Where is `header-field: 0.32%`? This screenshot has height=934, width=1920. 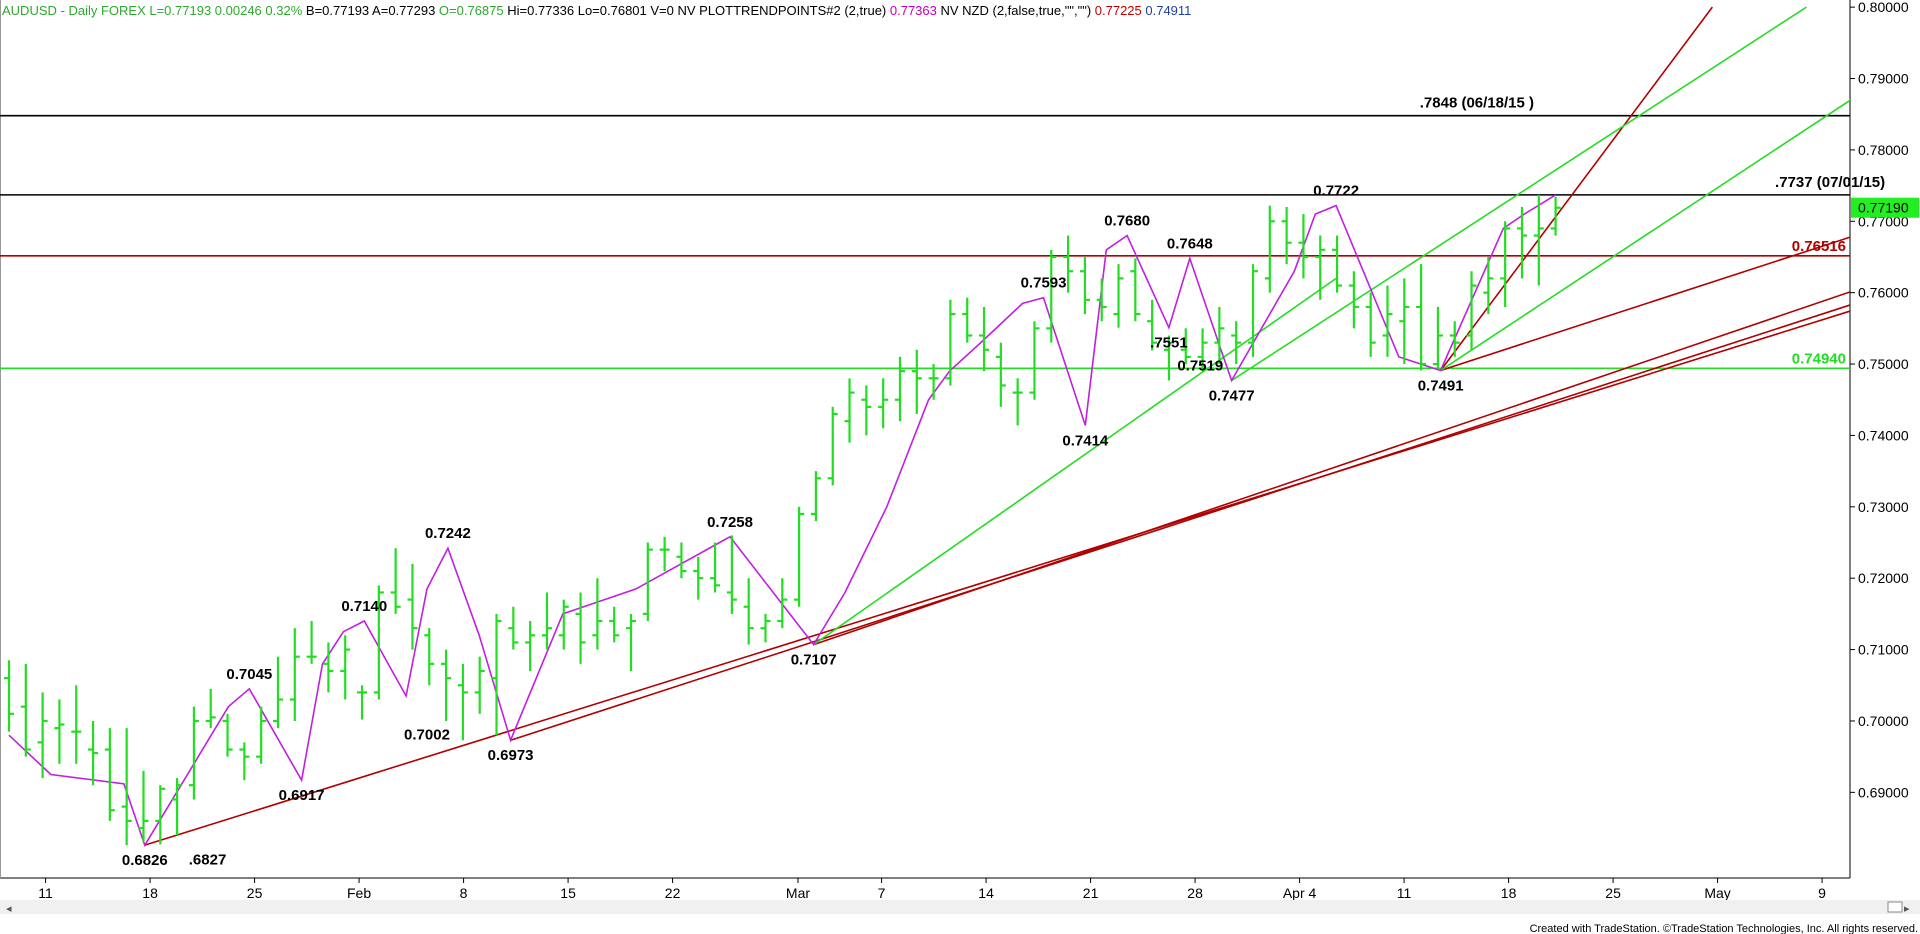 header-field: 0.32% is located at coordinates (282, 10).